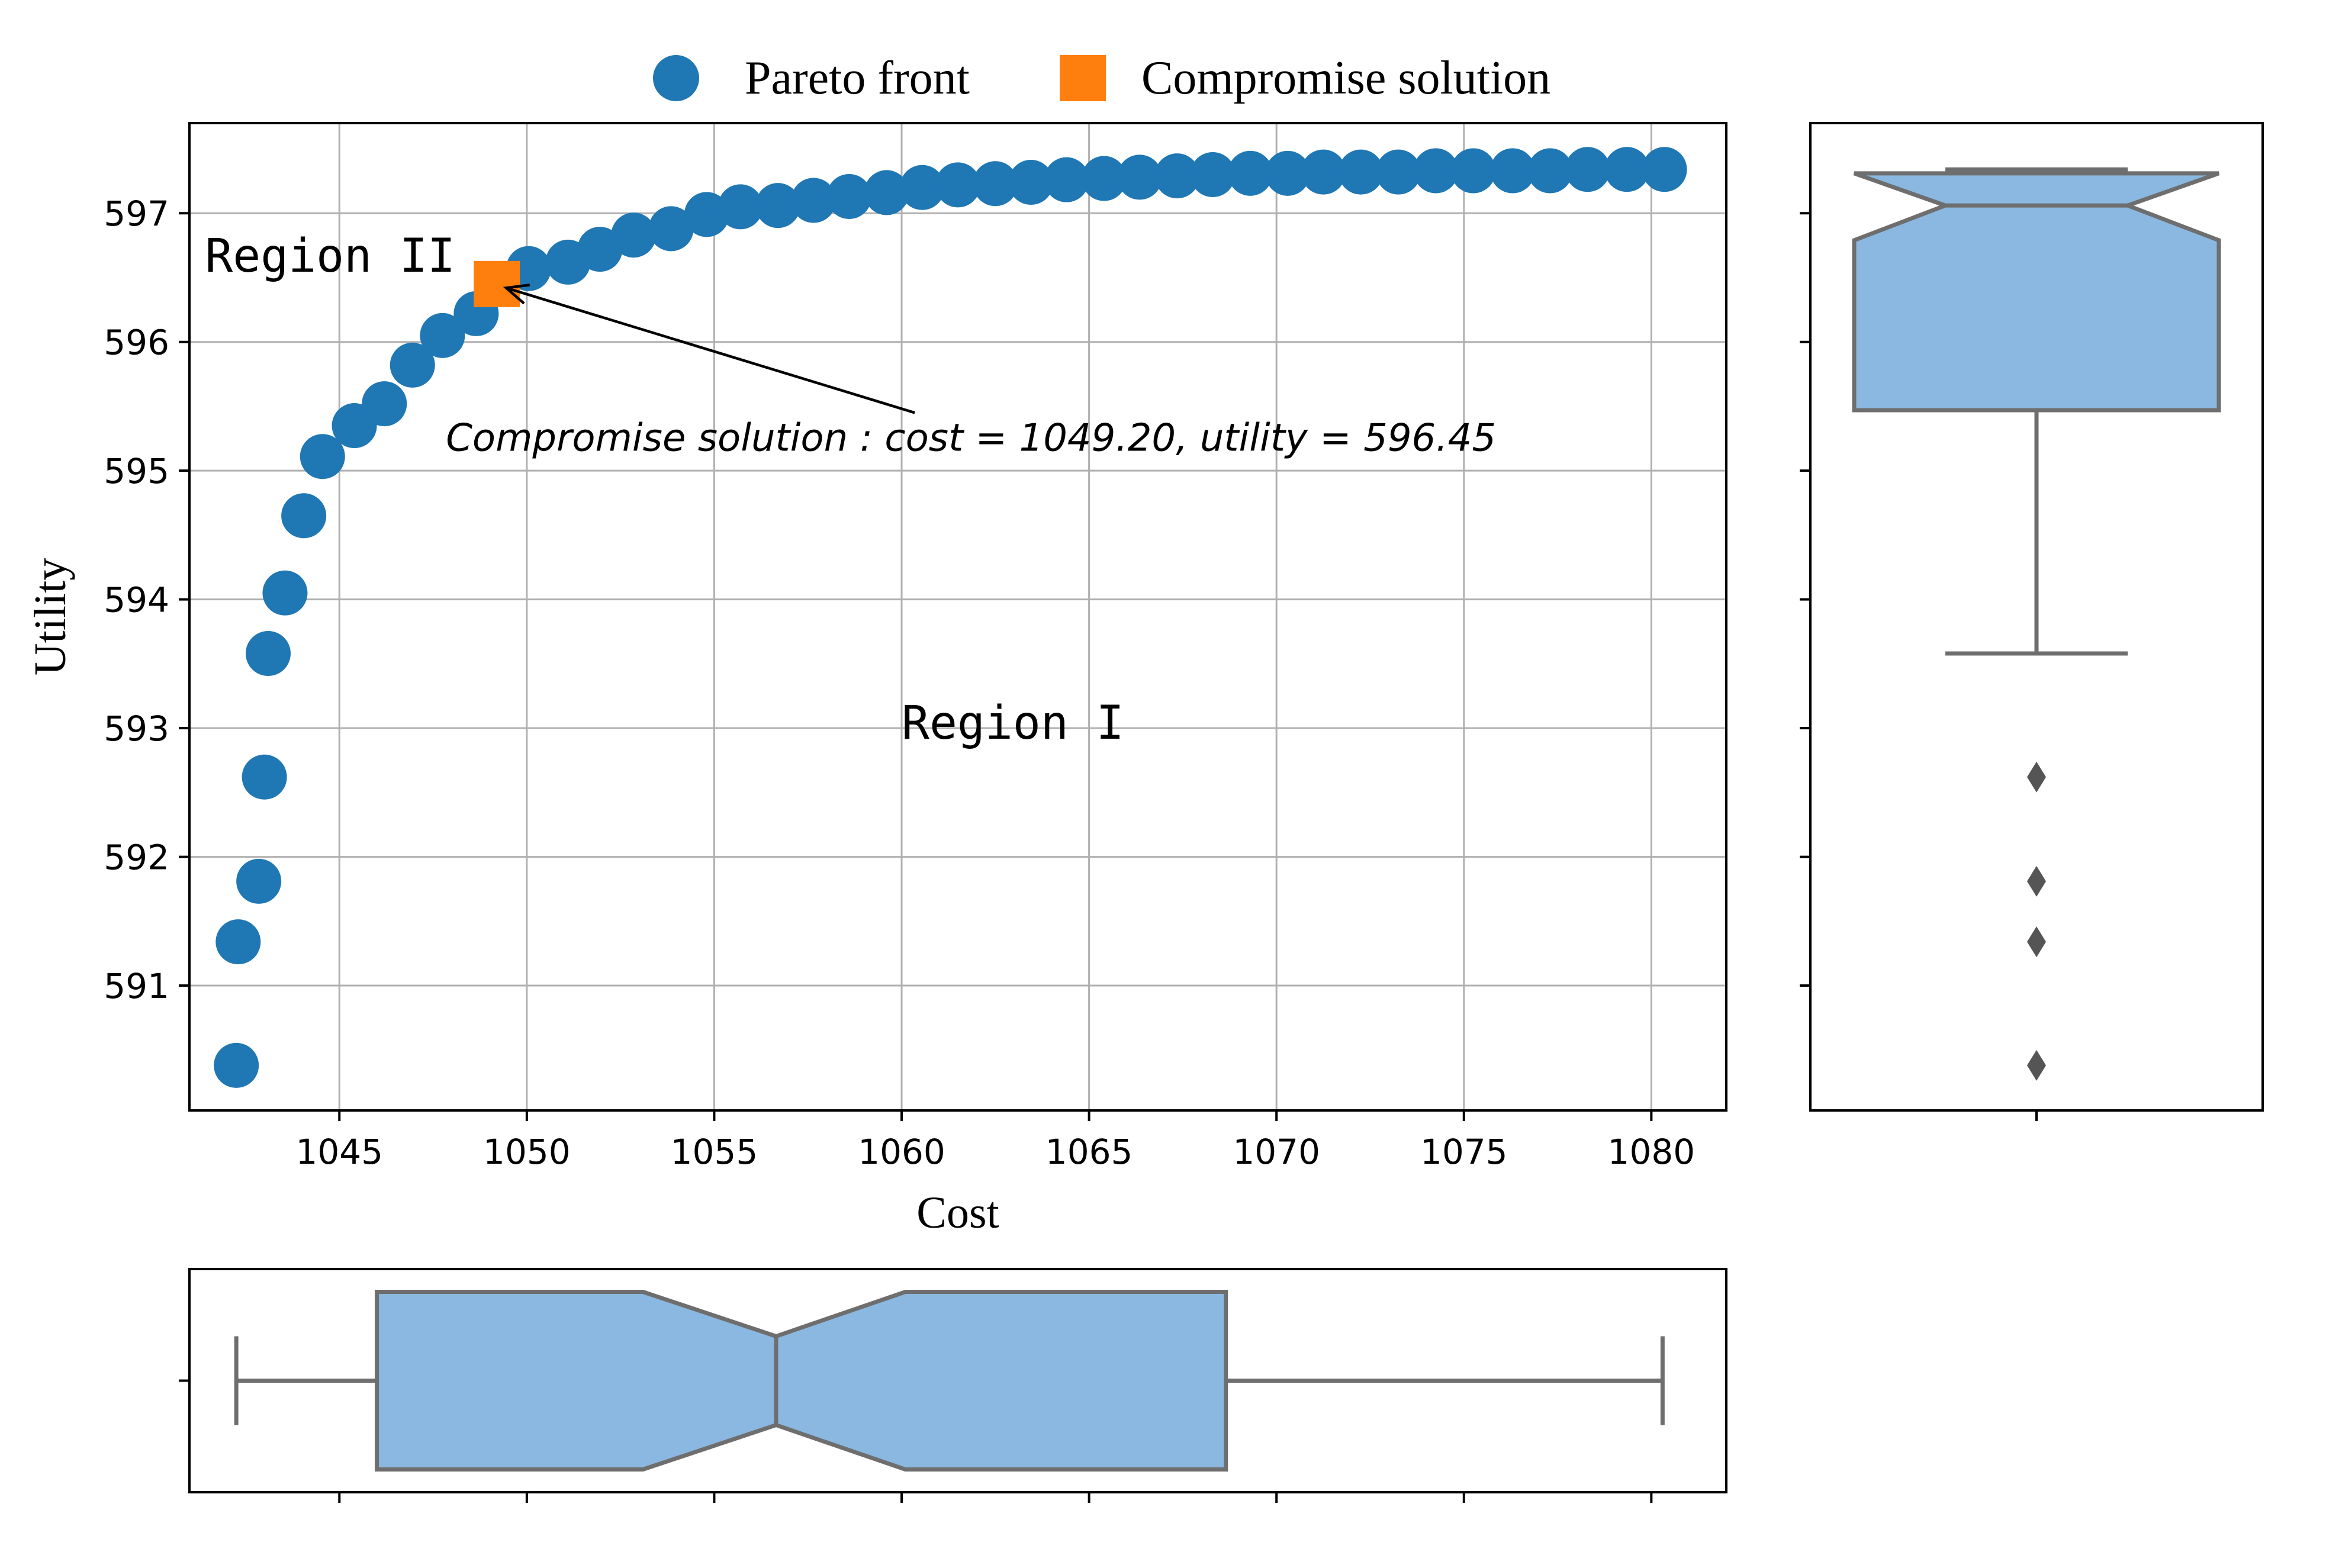 This screenshot has height=1568, width=2326. Describe the element at coordinates (995, 1141) in the screenshot. I see `main-x-ticks: 1045 1050 1055 1060 1065 1070 1075 1080` at that location.